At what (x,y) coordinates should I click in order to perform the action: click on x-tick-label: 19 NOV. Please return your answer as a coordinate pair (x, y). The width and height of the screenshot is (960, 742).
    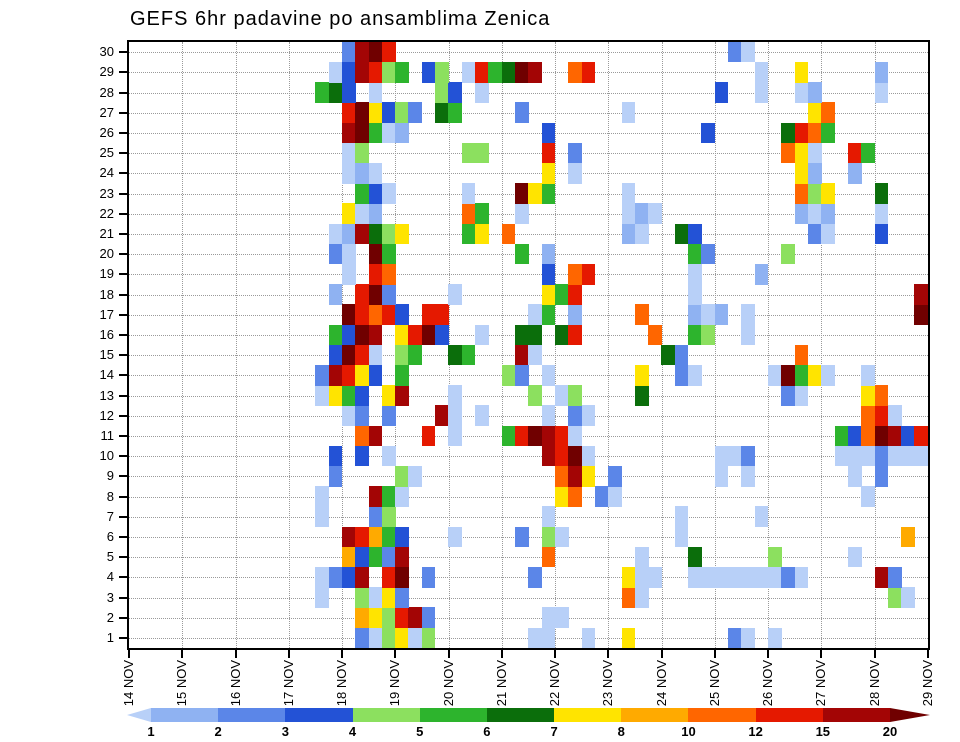
    Looking at the image, I should click on (395, 683).